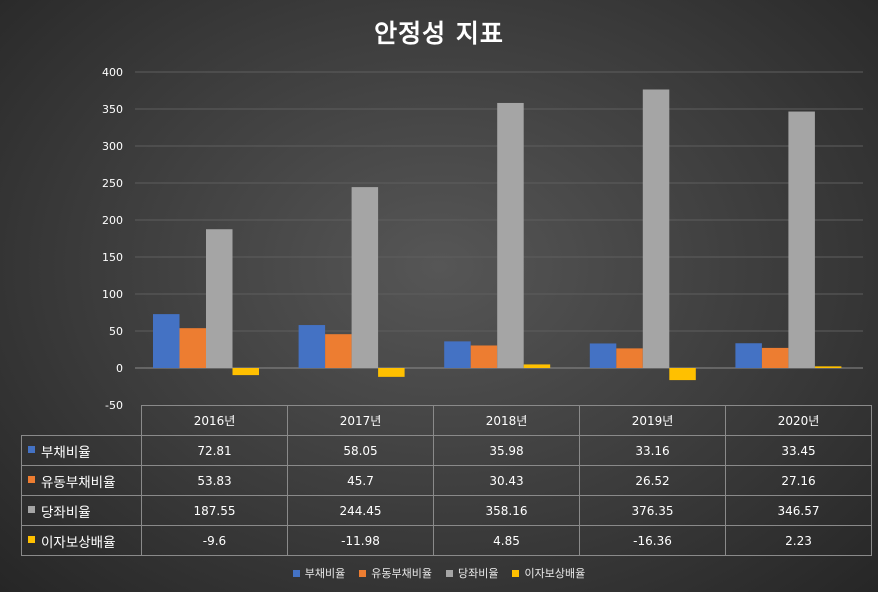  What do you see at coordinates (360, 450) in the screenshot?
I see `data-value: 58.05` at bounding box center [360, 450].